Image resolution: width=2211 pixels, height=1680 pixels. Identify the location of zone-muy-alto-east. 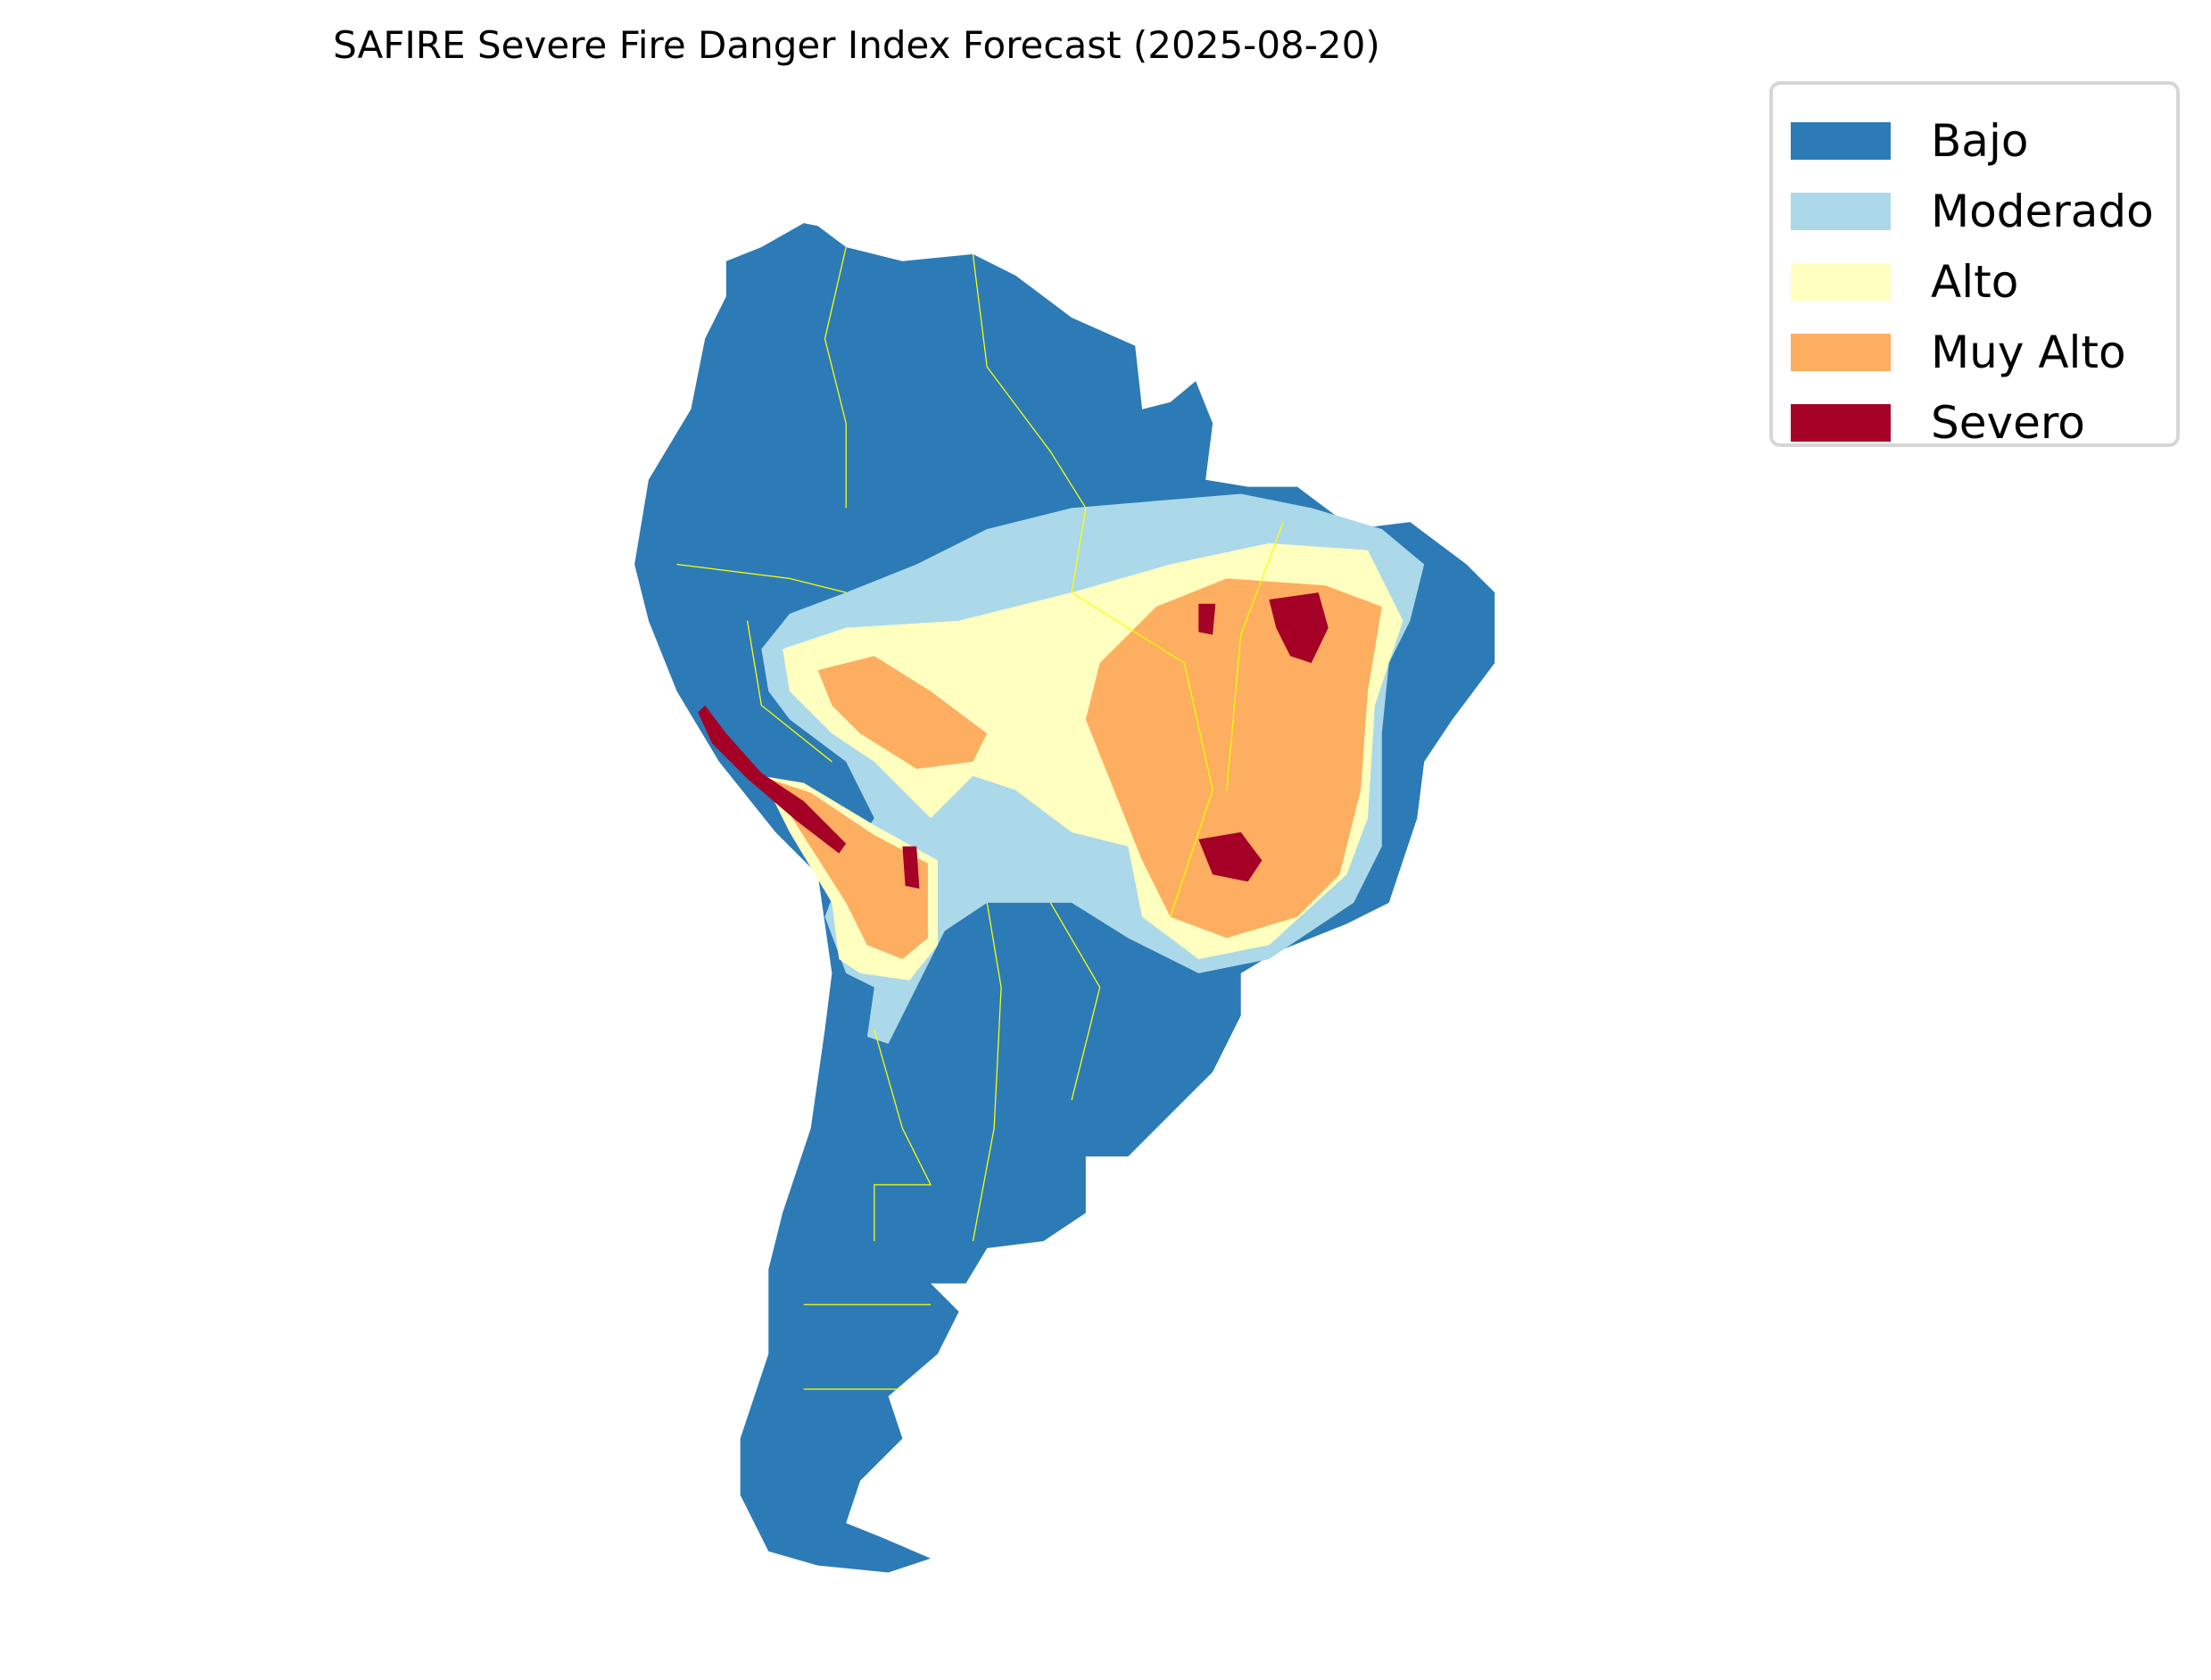
(1233, 758).